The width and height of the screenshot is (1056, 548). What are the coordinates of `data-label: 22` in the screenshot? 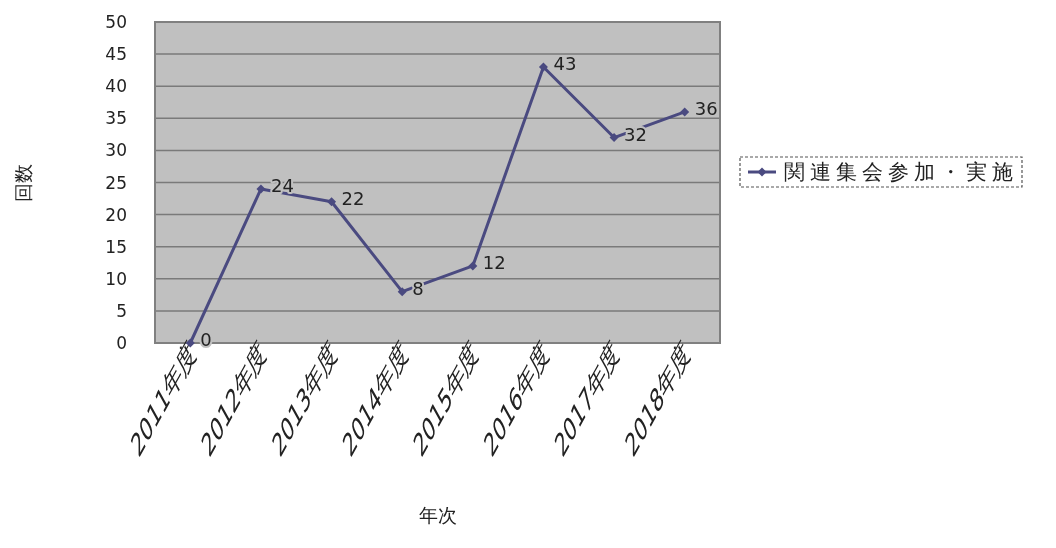 It's located at (353, 198).